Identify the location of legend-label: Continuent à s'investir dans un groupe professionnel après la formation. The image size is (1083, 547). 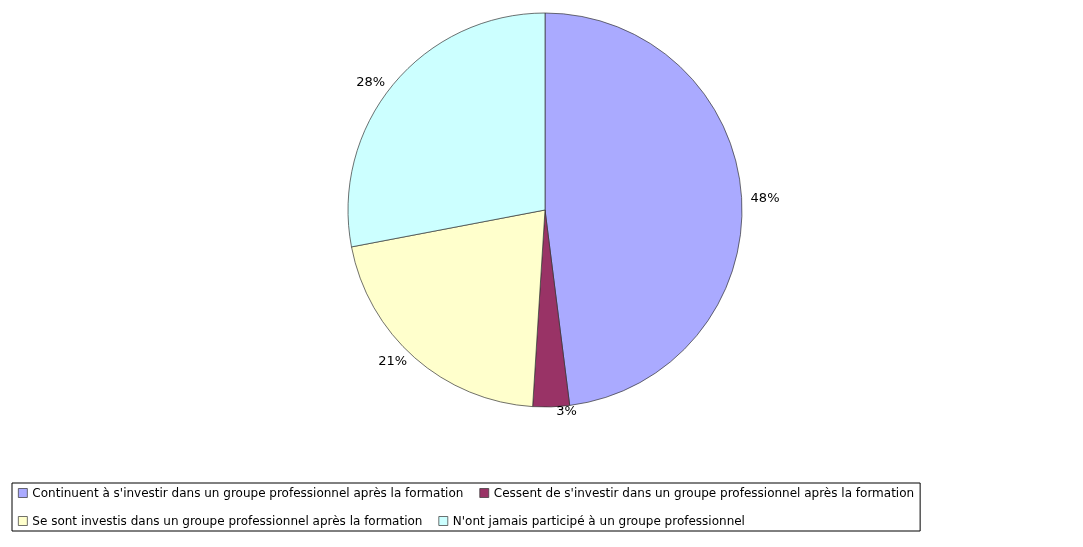
(248, 493).